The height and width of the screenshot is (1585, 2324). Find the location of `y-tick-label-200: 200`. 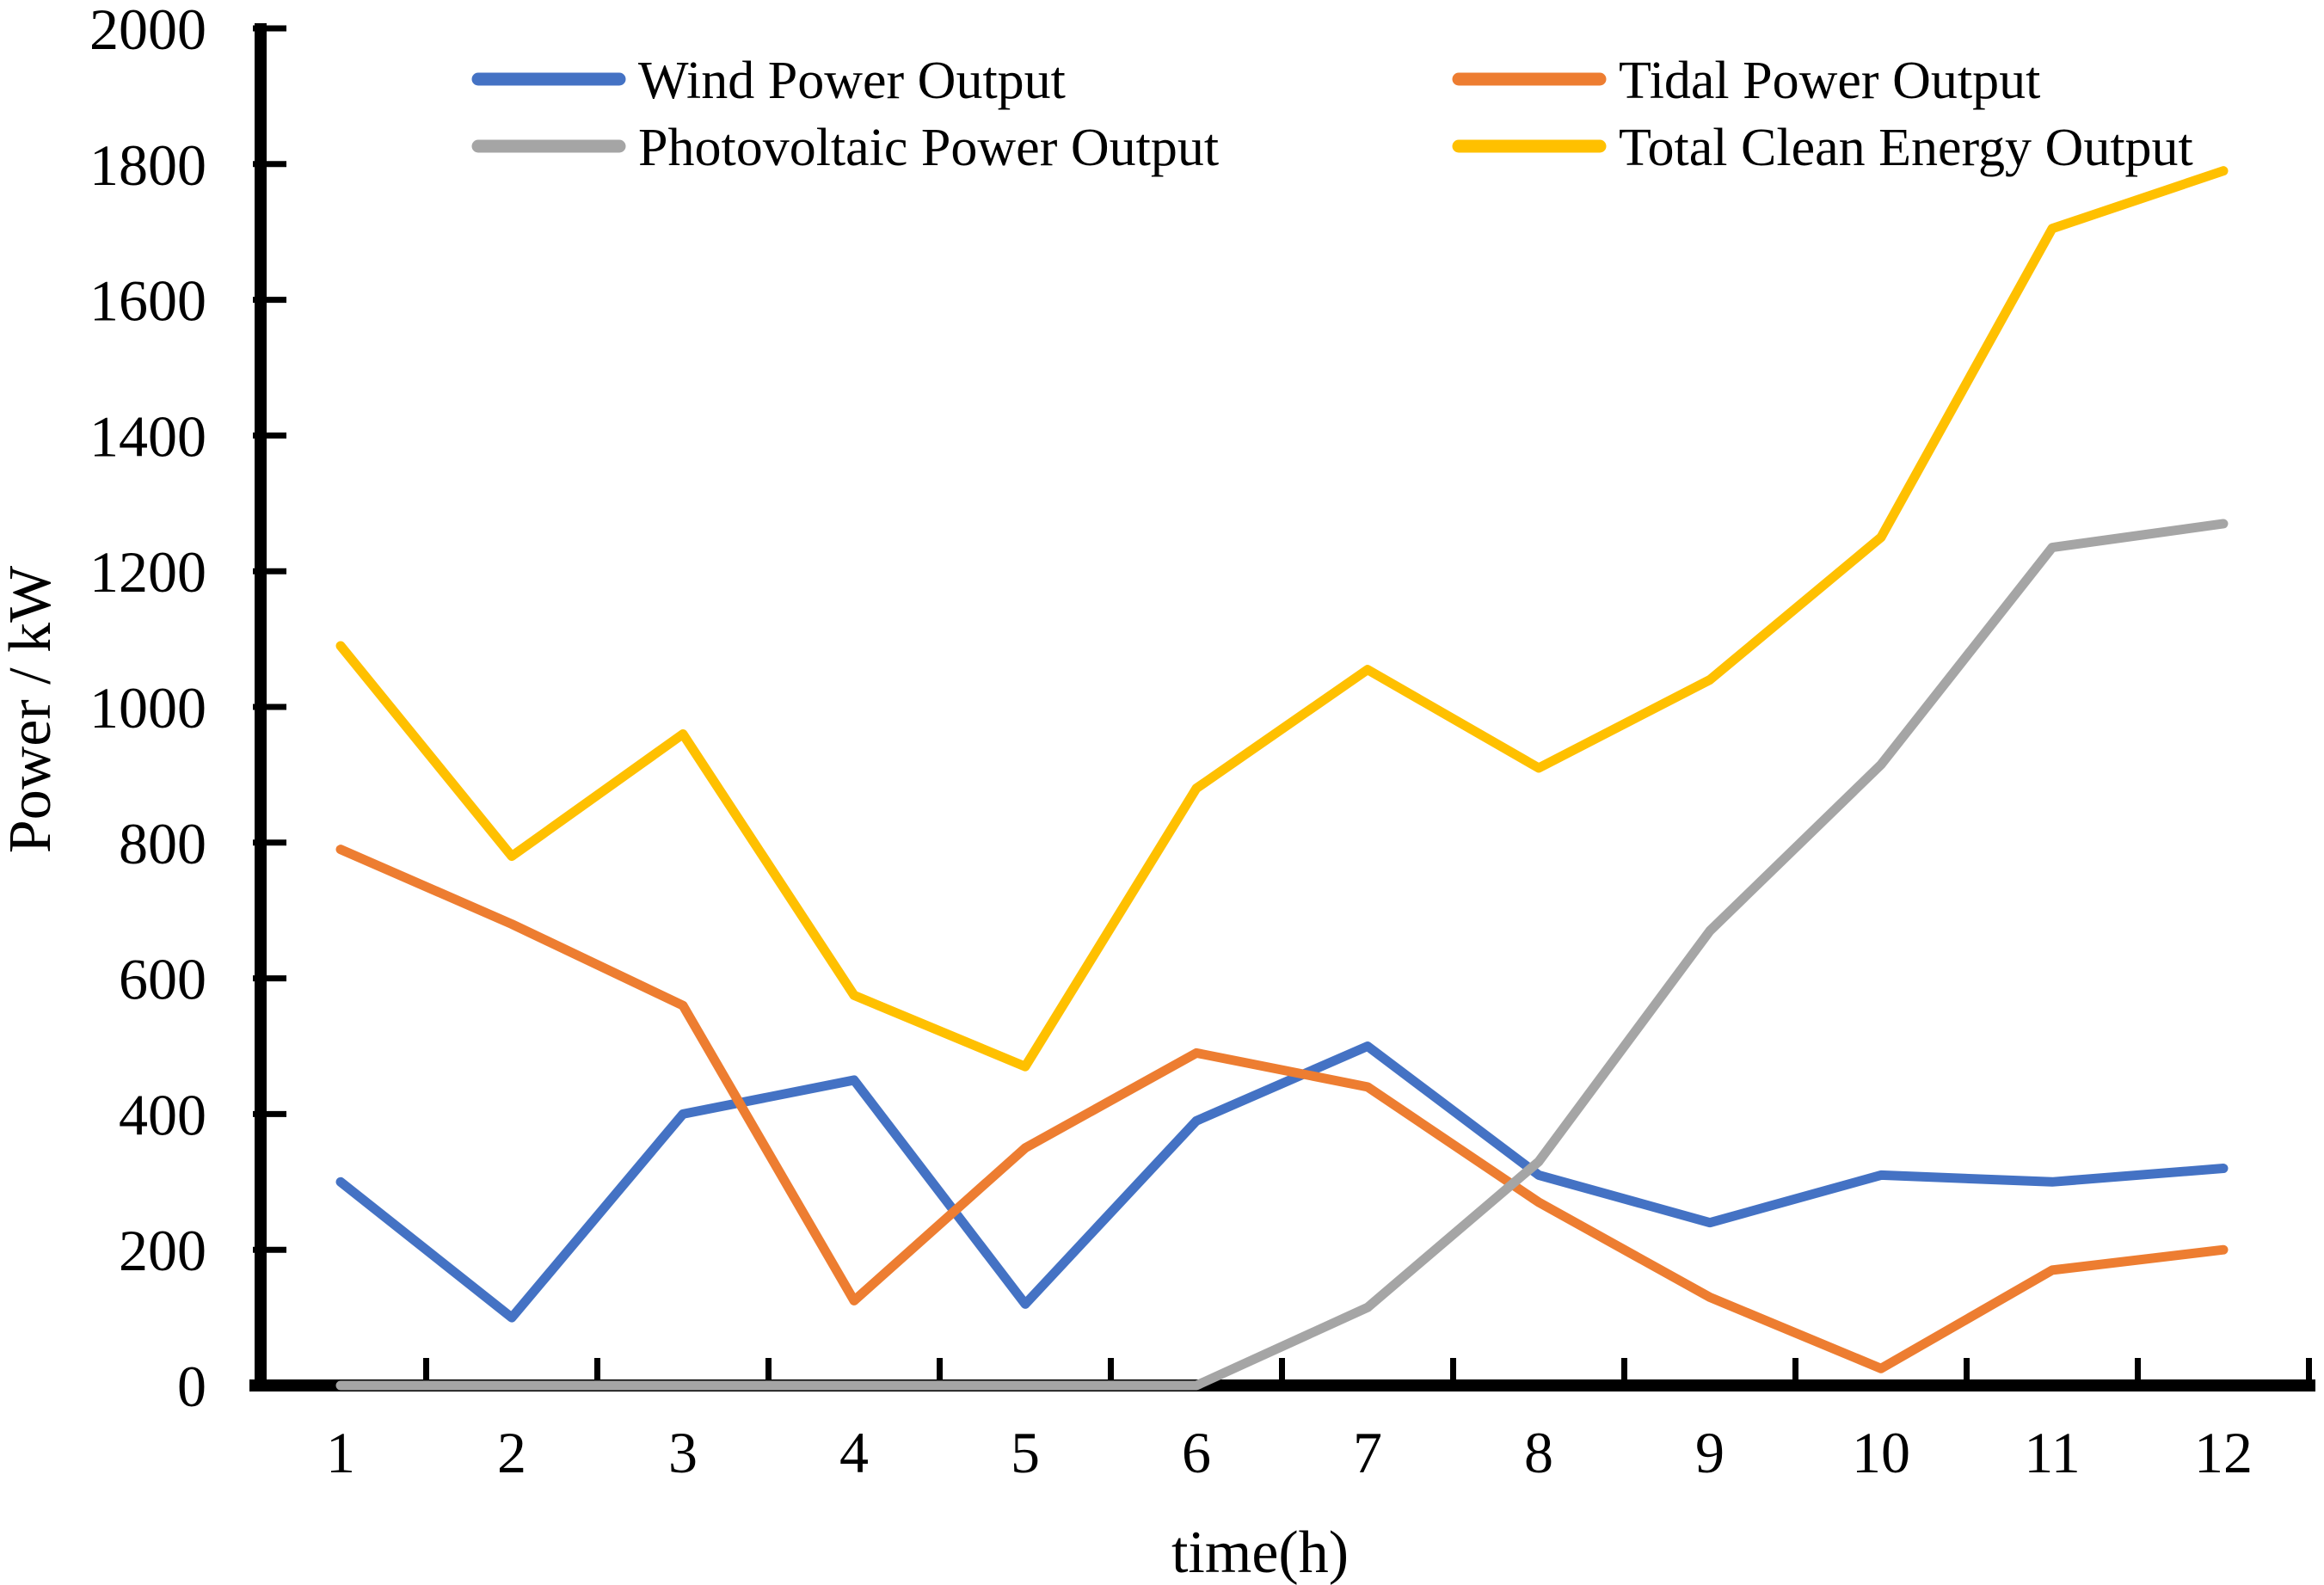

y-tick-label-200: 200 is located at coordinates (162, 1250).